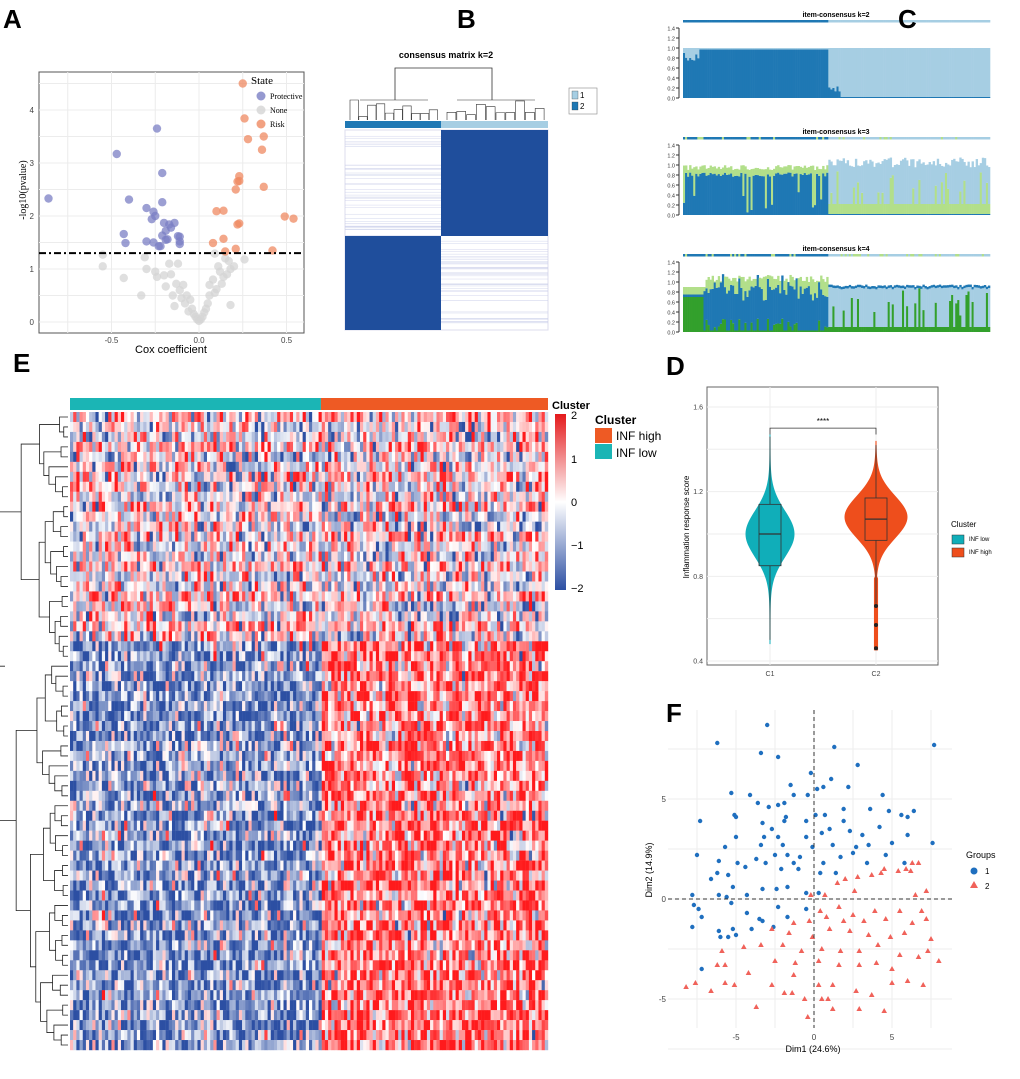 The width and height of the screenshot is (1020, 1079). I want to click on b-dendrogram-branch, so click(461, 115).